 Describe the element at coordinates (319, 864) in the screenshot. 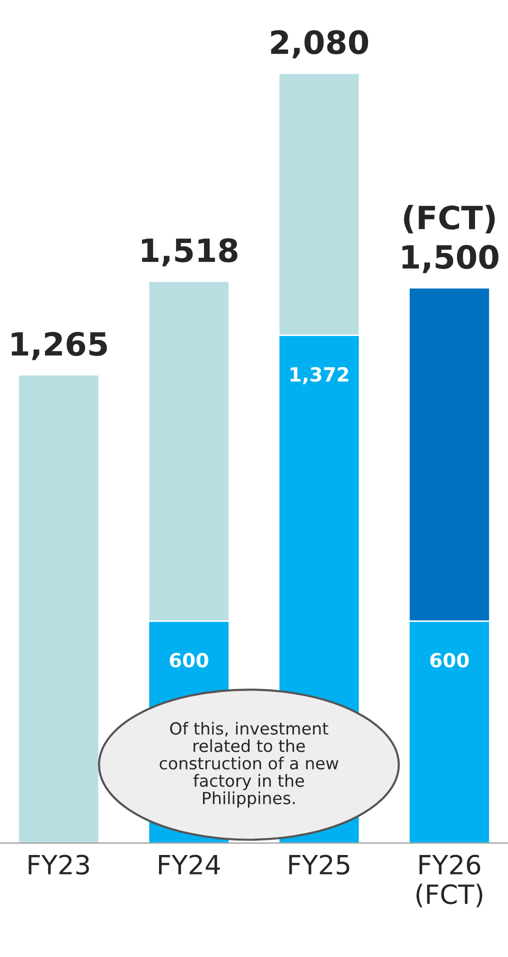

I see `x-tick-label: FY25` at that location.